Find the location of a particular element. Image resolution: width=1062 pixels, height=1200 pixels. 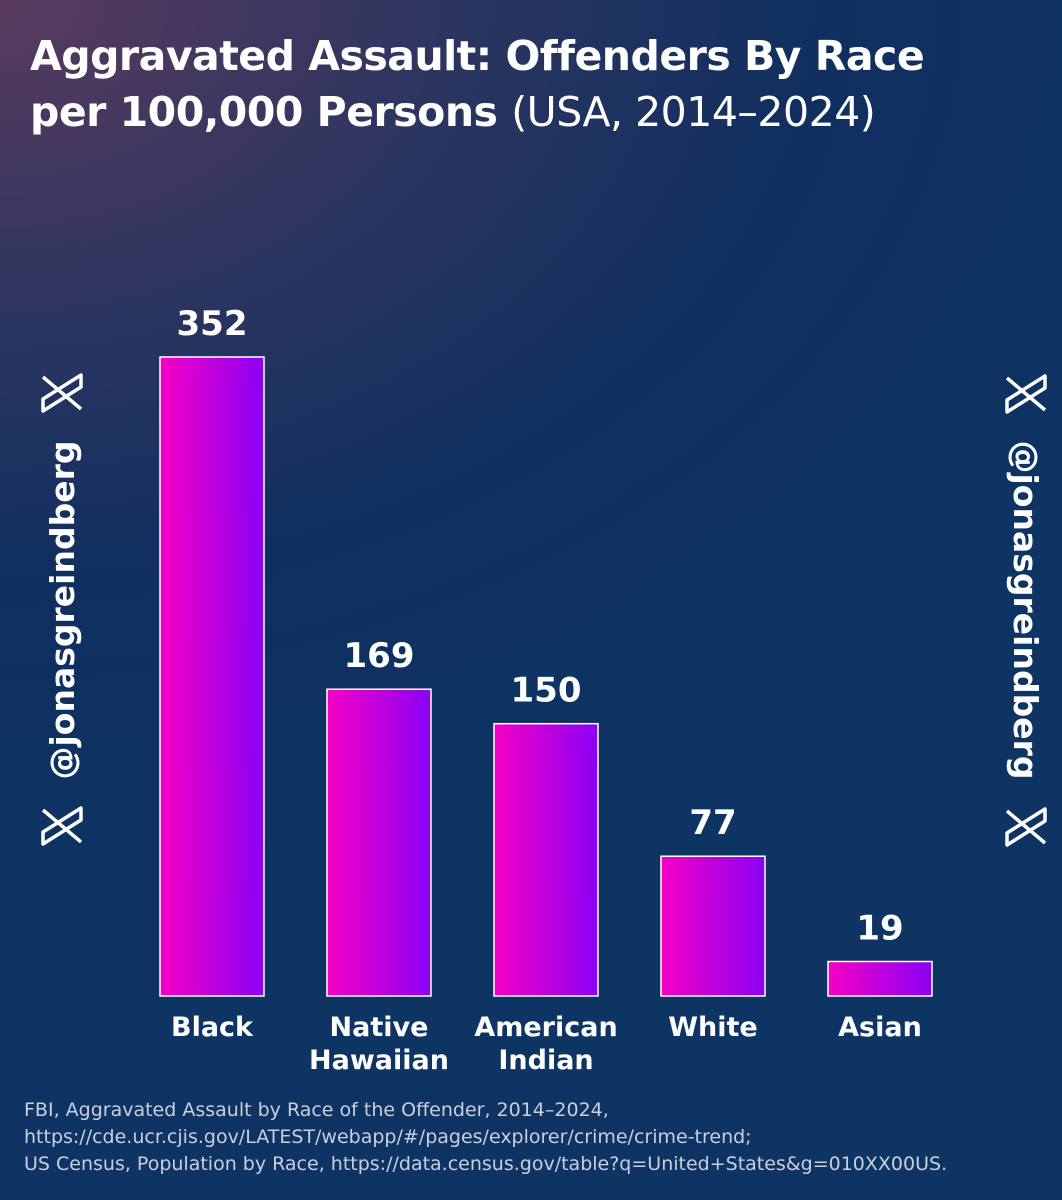

watermark-right: @jonasgreindberg is located at coordinates (1026, 610).